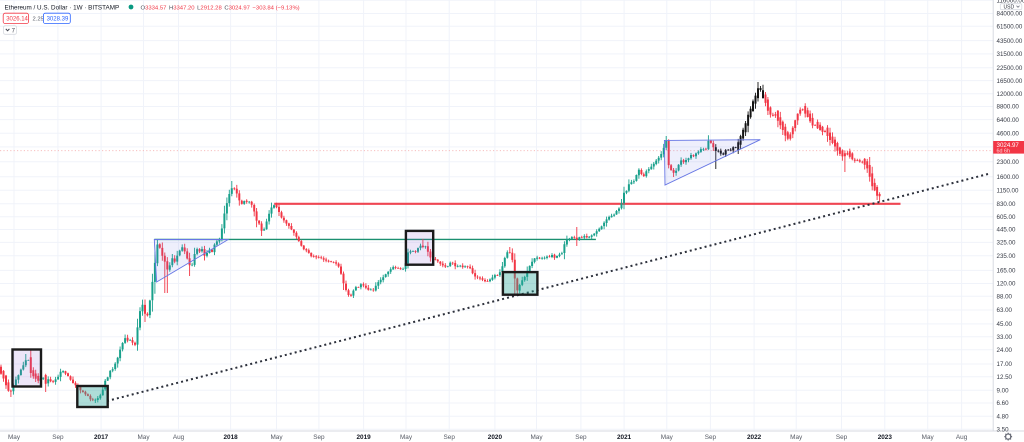 Image resolution: width=1024 pixels, height=442 pixels. I want to click on svg-text: 7, so click(14, 32).